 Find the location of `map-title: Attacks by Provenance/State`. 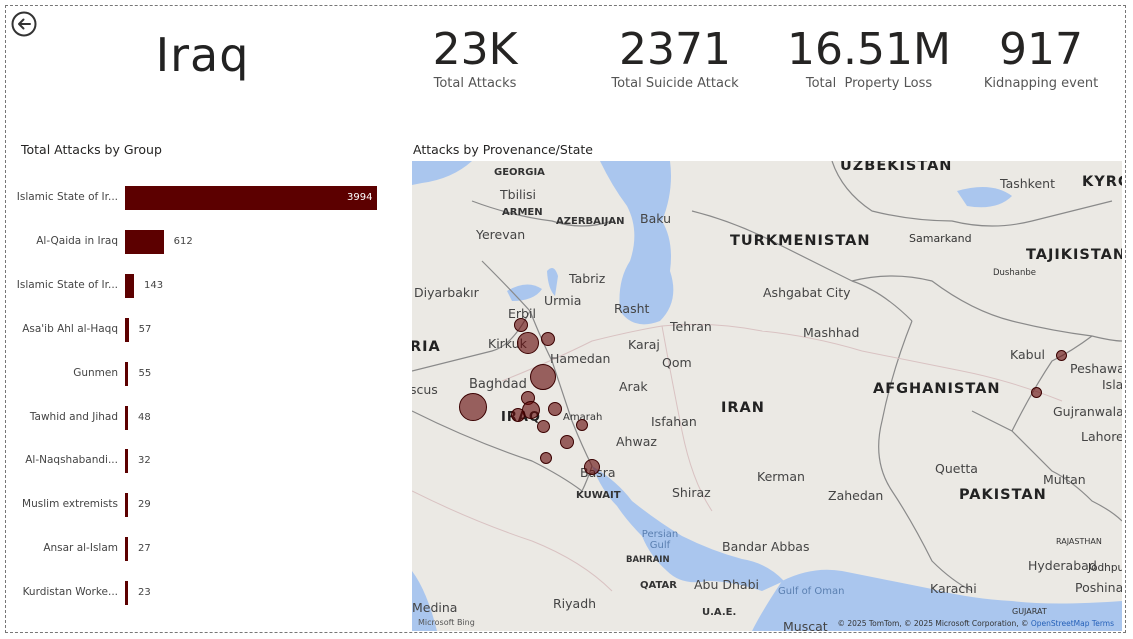

map-title: Attacks by Provenance/State is located at coordinates (503, 149).